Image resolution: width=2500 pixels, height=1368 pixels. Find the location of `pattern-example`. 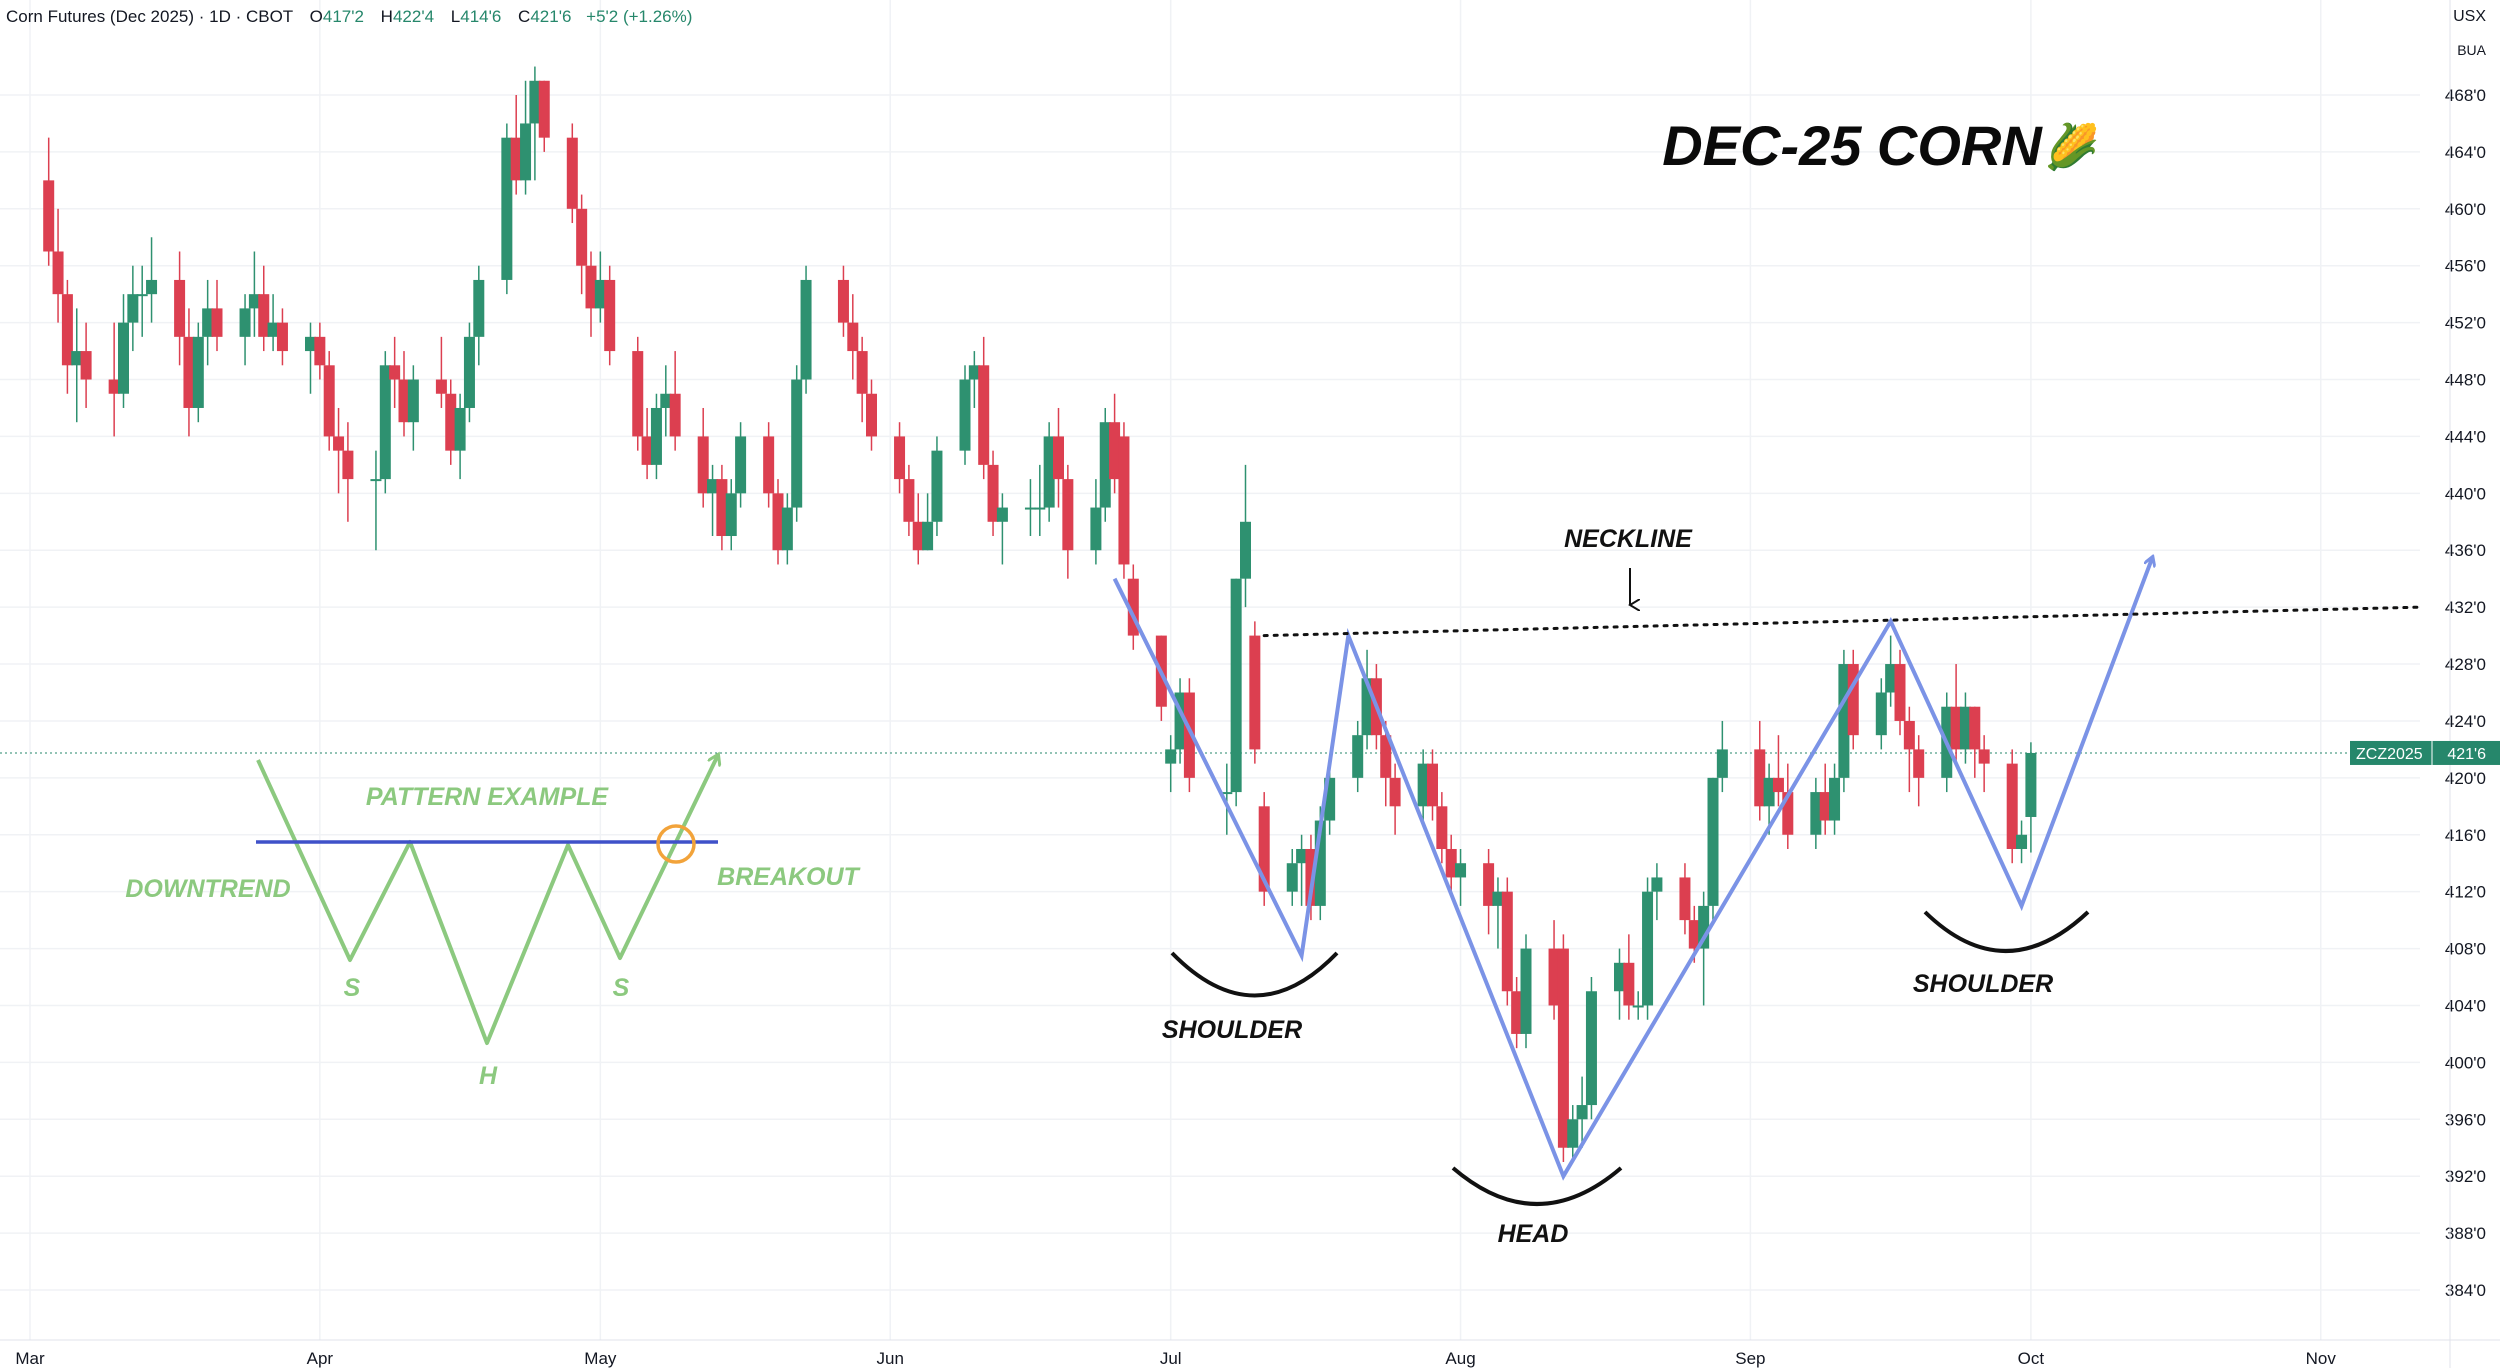

pattern-example is located at coordinates (487, 900).